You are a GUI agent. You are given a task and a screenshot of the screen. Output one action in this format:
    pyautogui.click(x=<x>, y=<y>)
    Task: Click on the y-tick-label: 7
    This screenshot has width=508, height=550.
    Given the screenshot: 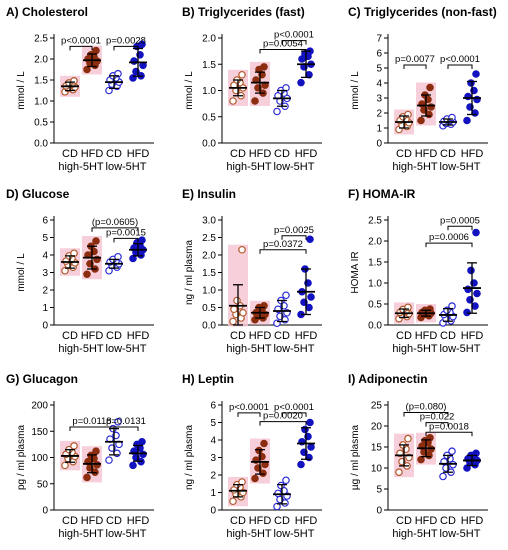 What is the action you would take?
    pyautogui.click(x=379, y=39)
    